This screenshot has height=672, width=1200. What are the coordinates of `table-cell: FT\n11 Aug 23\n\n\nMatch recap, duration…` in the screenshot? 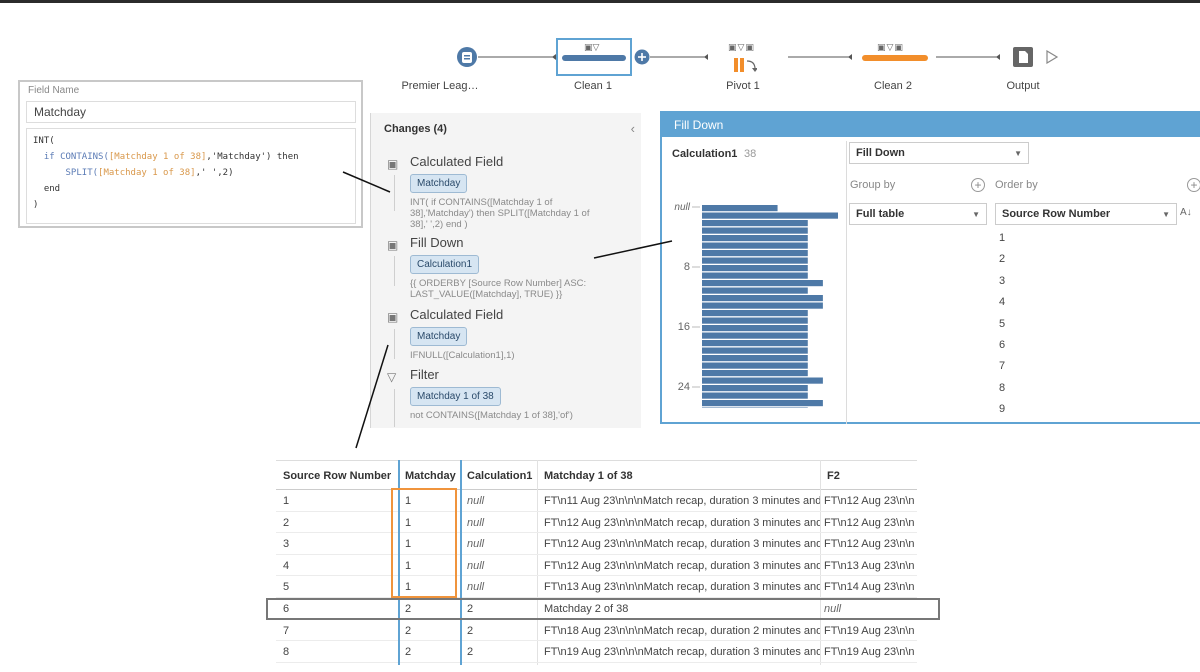 It's located at (682, 501).